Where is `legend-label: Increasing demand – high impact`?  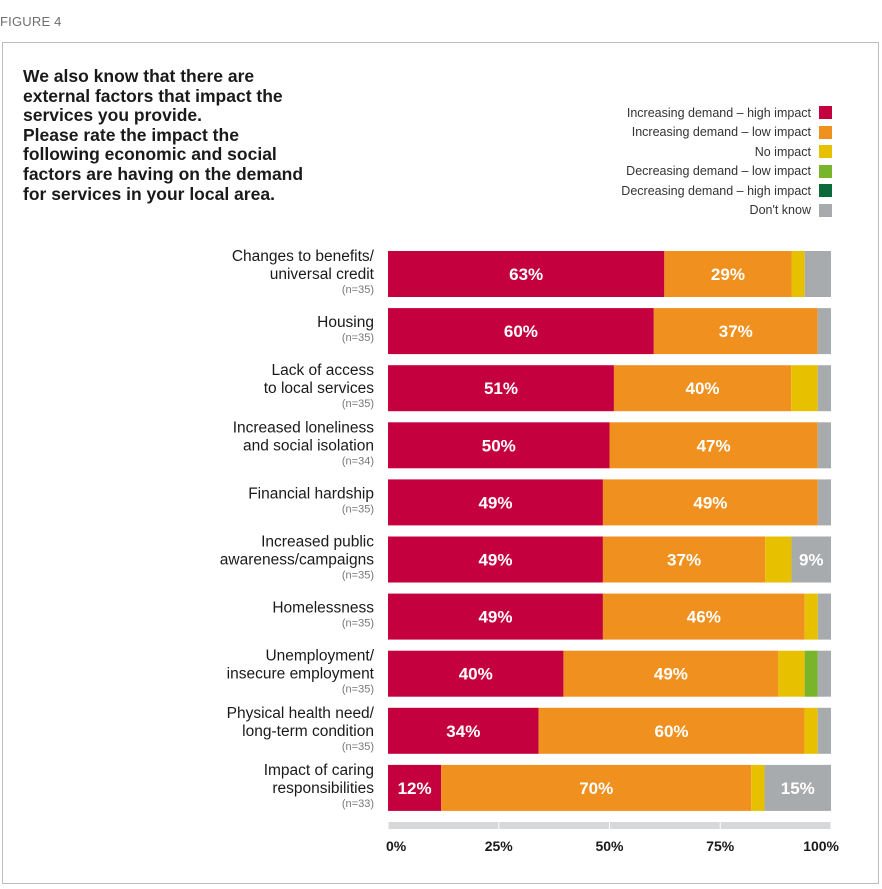
legend-label: Increasing demand – high impact is located at coordinates (718, 112).